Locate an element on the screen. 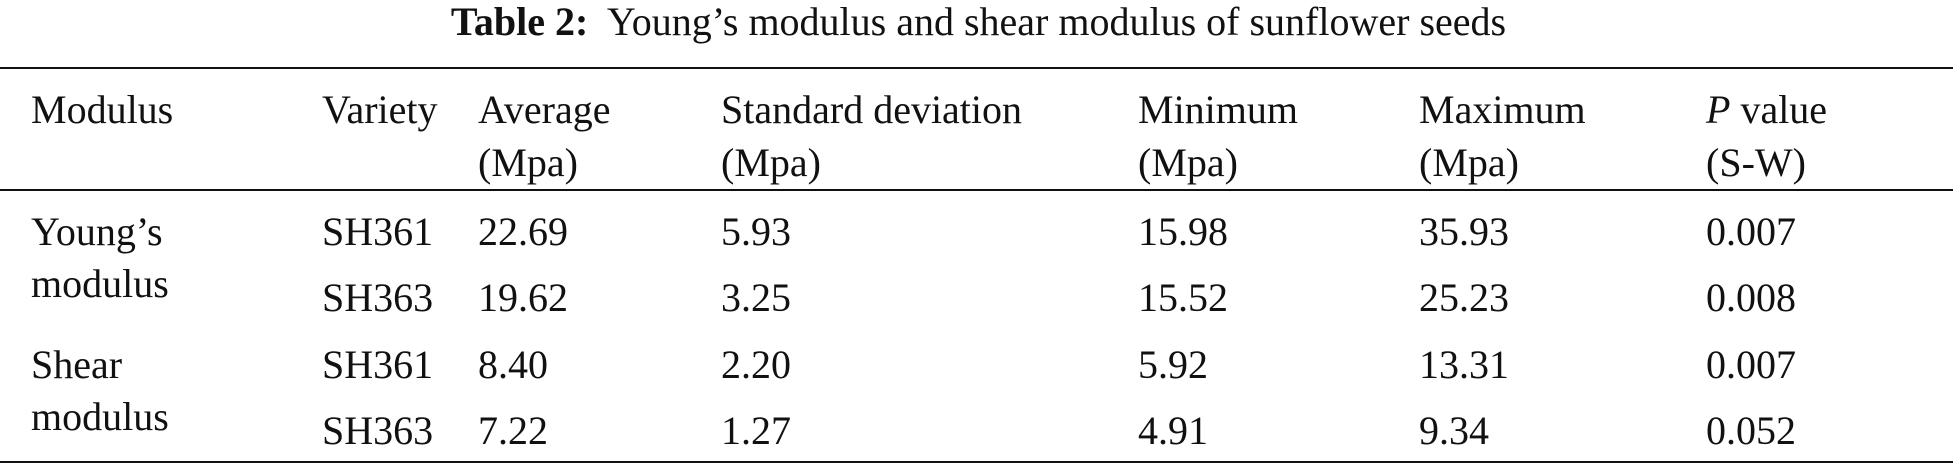  table-cell: 22.69 is located at coordinates (523, 231).